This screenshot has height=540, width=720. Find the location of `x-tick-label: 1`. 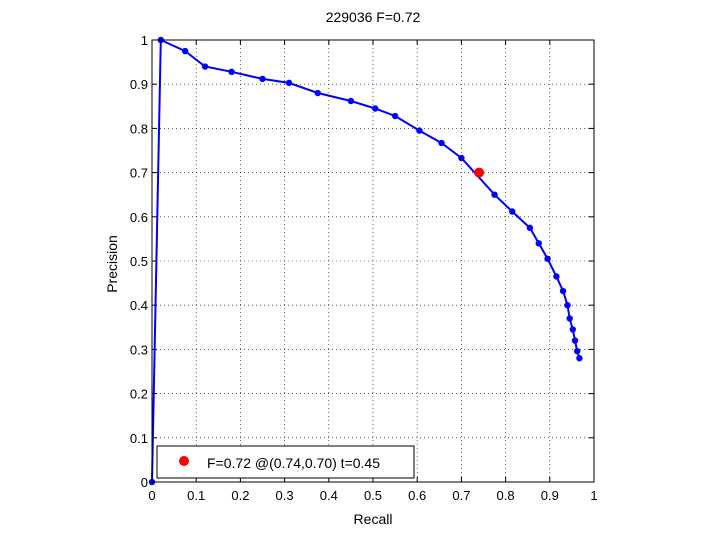

x-tick-label: 1 is located at coordinates (593, 495).